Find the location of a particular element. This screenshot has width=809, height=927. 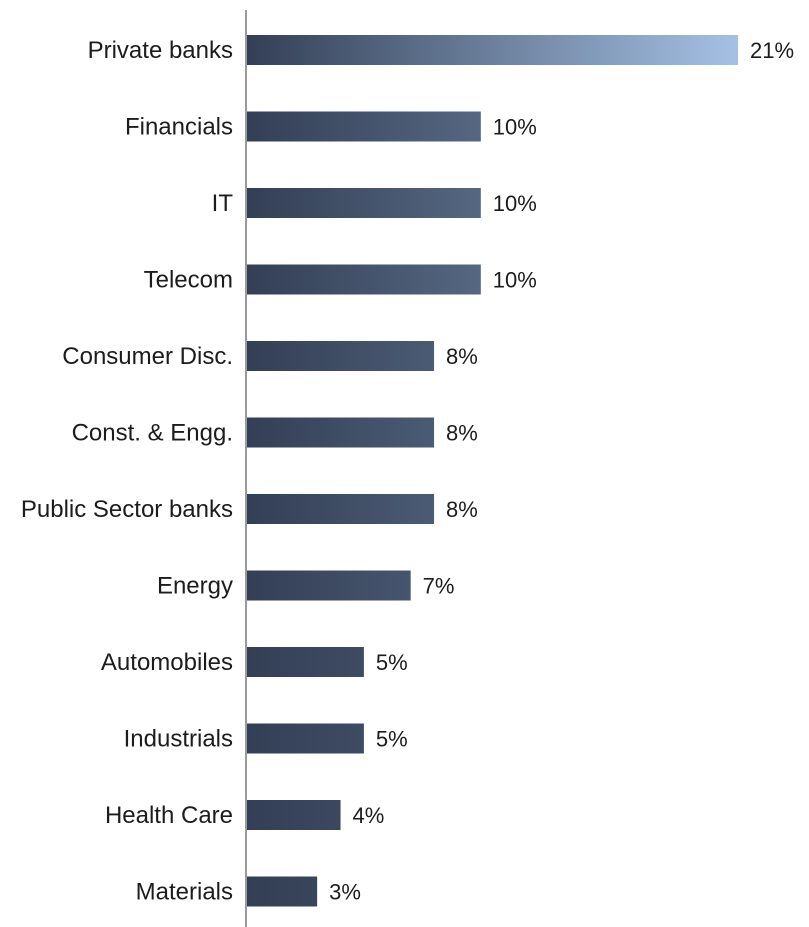

category-label: Const. & Engg. is located at coordinates (152, 433).